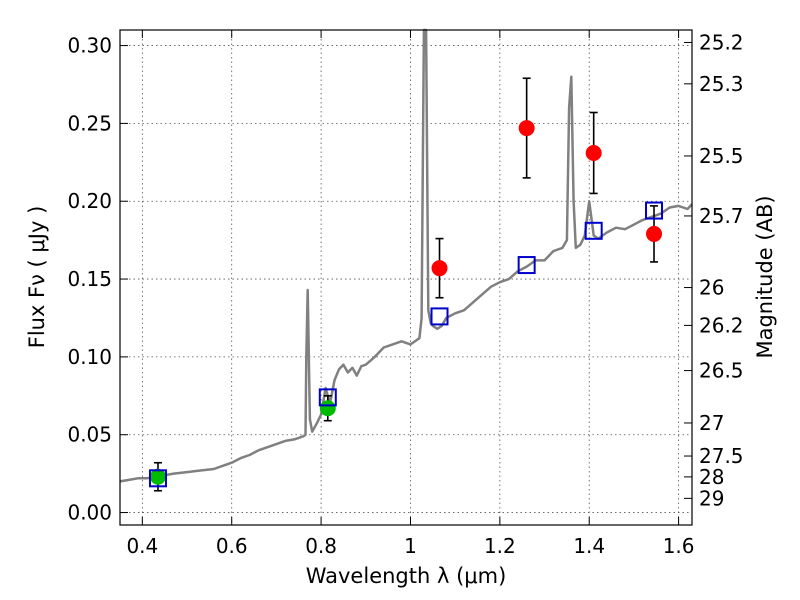 The height and width of the screenshot is (600, 800). I want to click on mag-tick-label: 27, so click(711, 423).